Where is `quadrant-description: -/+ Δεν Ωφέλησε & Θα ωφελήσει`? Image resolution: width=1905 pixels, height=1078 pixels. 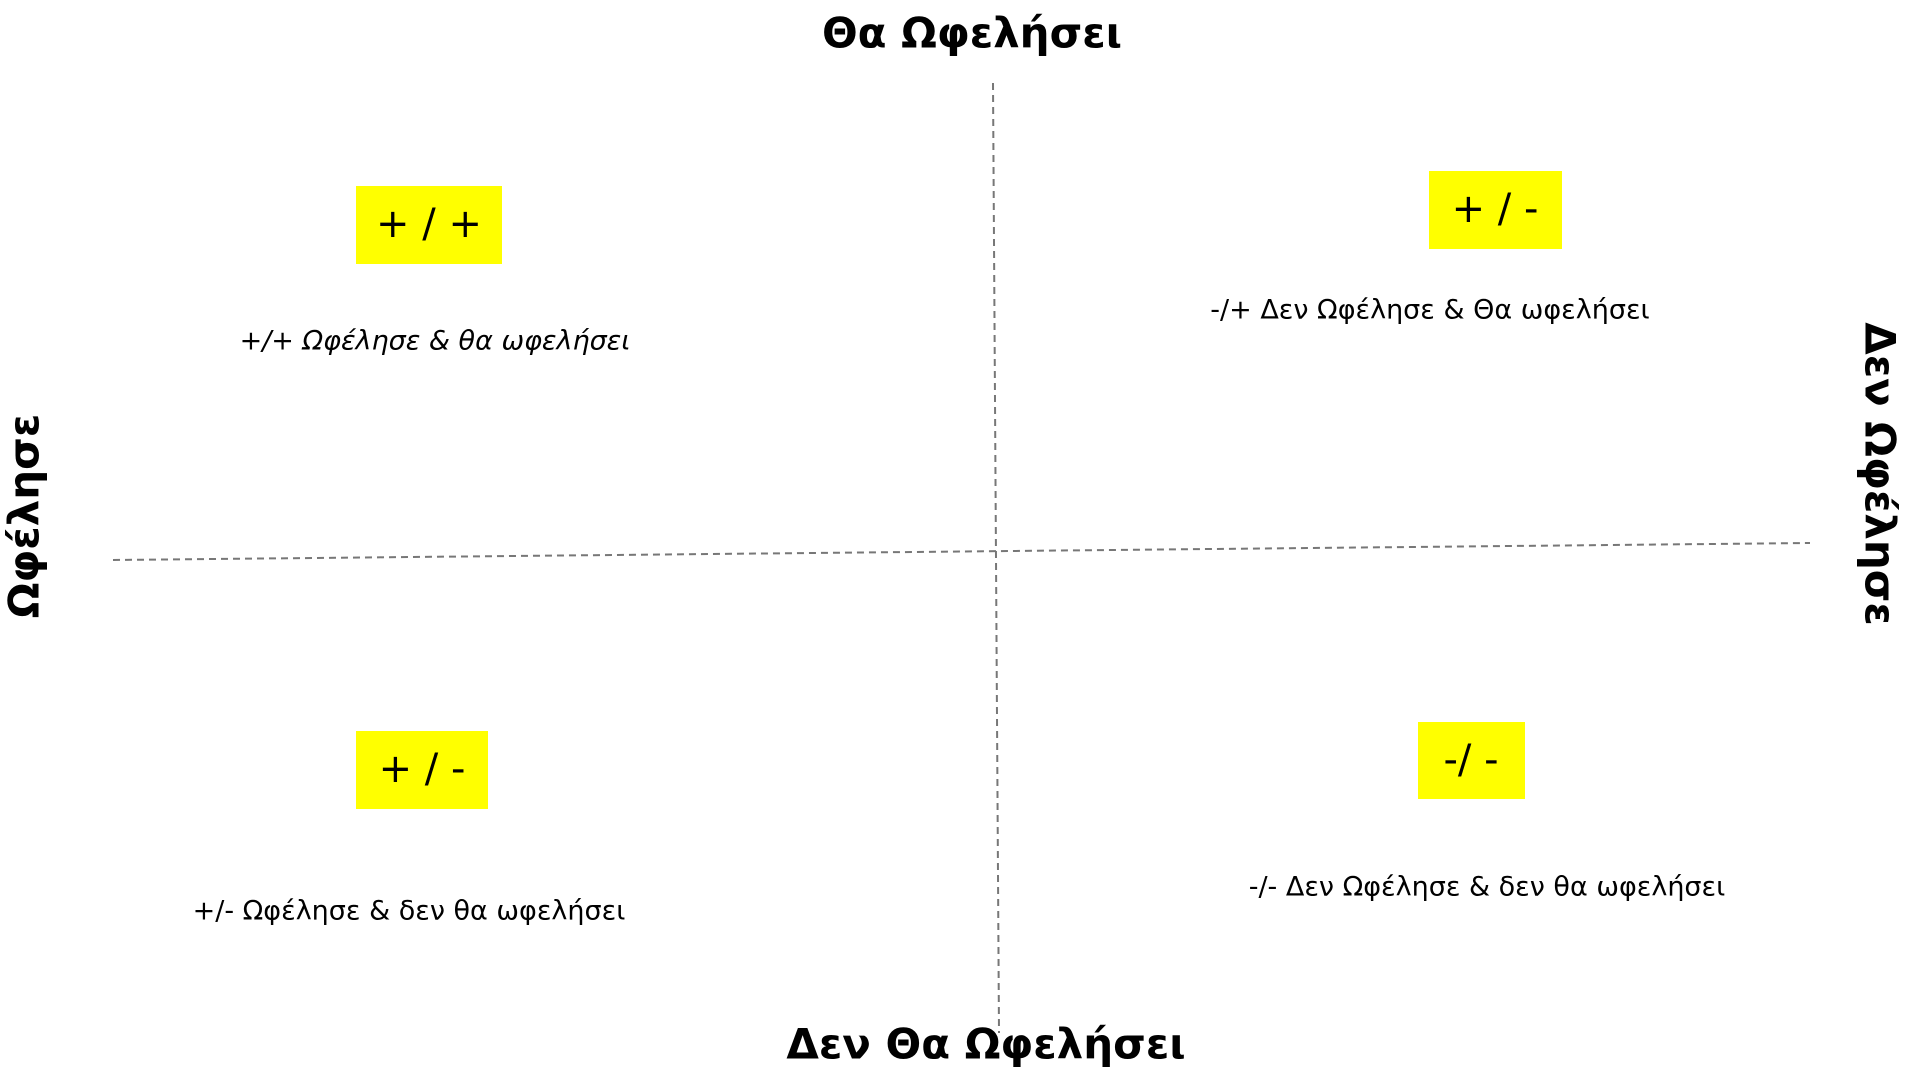 quadrant-description: -/+ Δεν Ωφέλησε & Θα ωφελήσει is located at coordinates (1429, 310).